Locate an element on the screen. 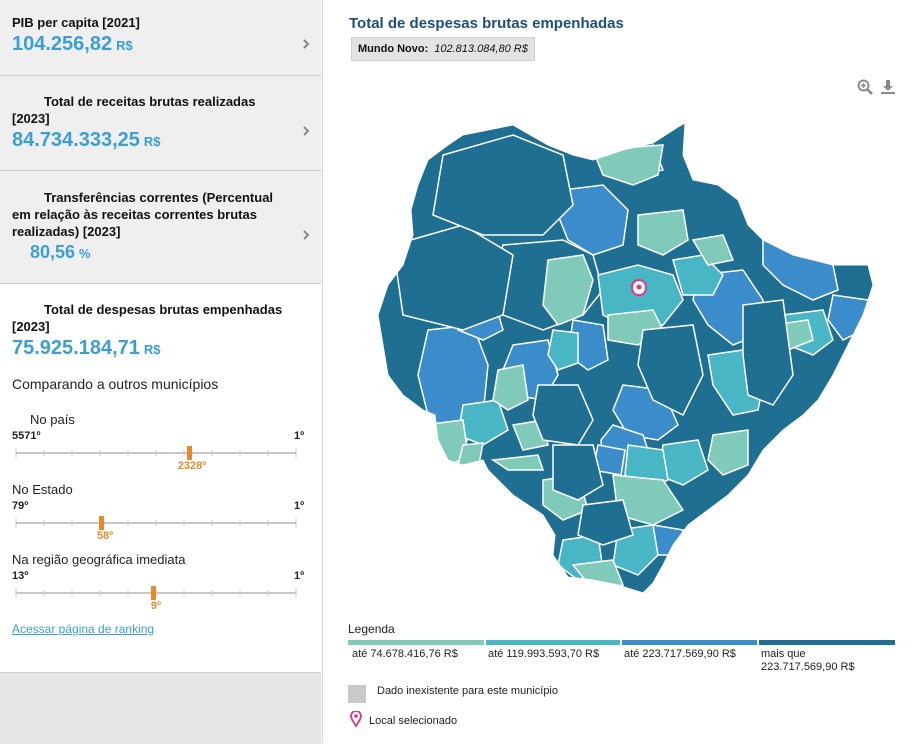  ranking-state-position: 58º is located at coordinates (105, 536).